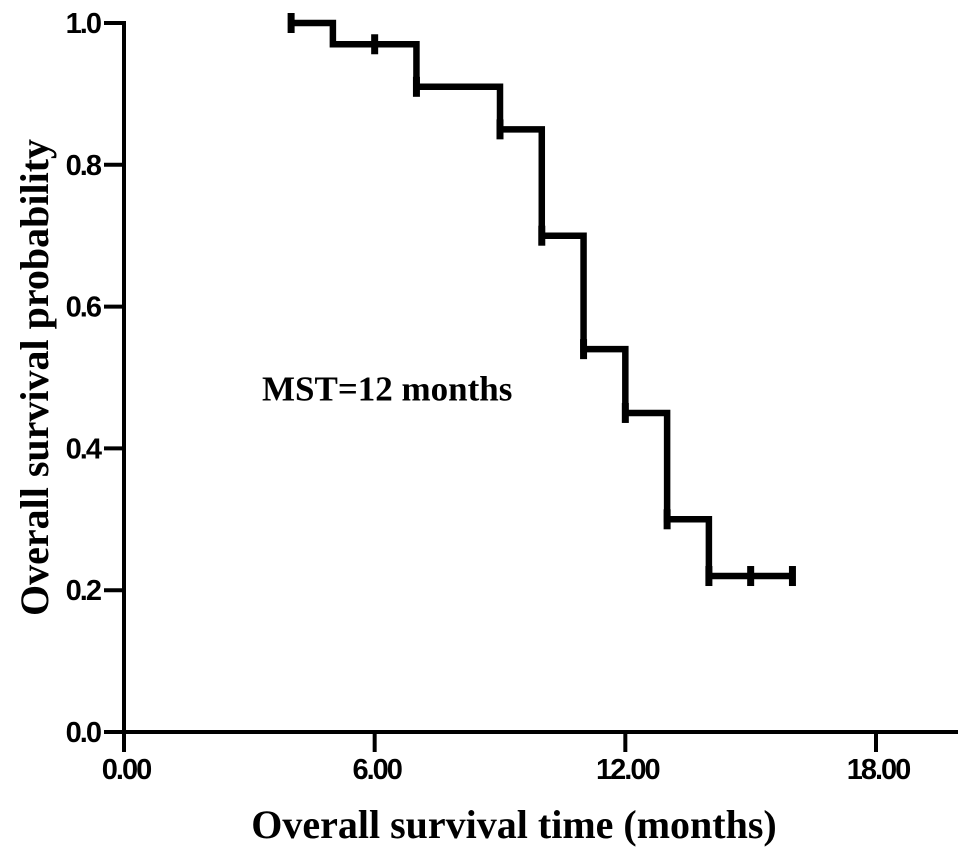  Describe the element at coordinates (376, 770) in the screenshot. I see `x-tick-label: 6.00` at that location.